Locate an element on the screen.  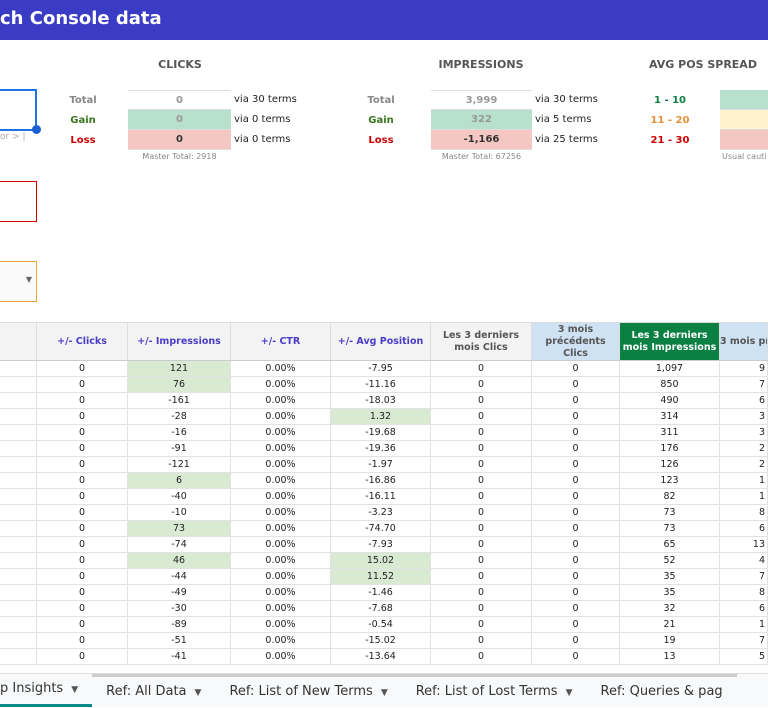
table-cell: -30 is located at coordinates (179, 608).